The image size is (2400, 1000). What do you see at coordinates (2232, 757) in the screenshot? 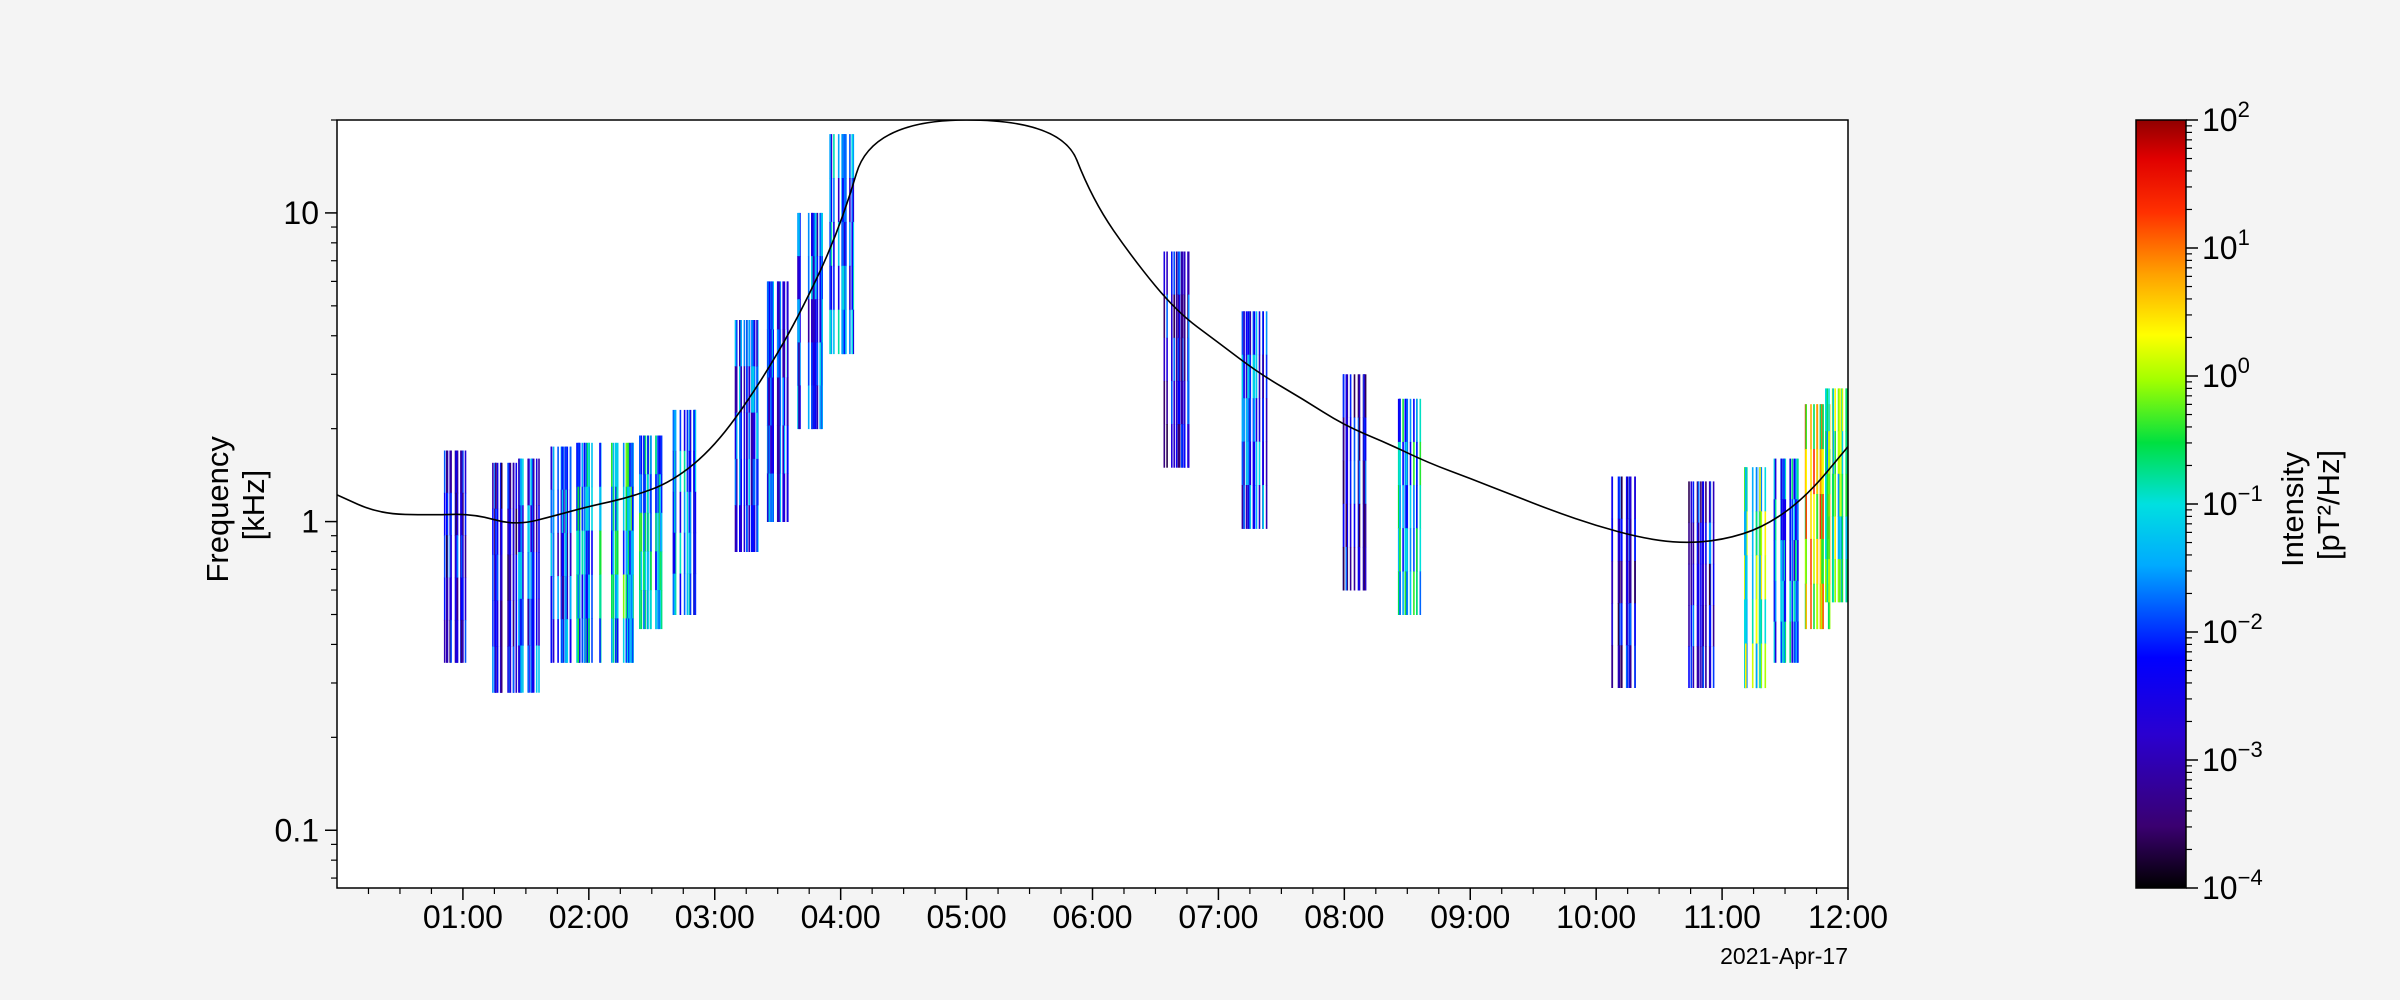
I see `colorbar-tick-label: 10⁻³` at bounding box center [2232, 757].